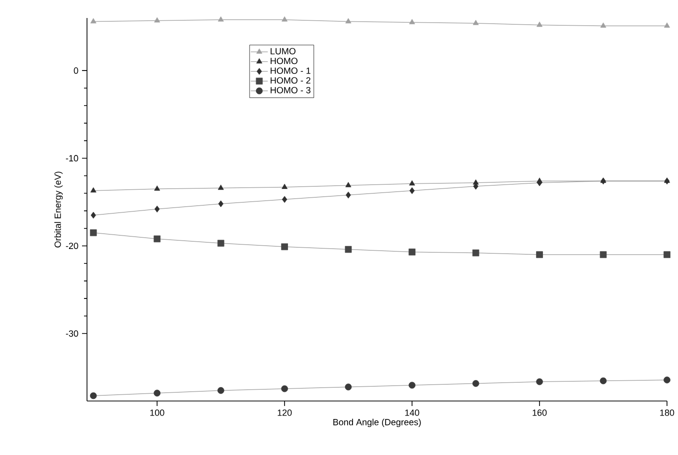 This screenshot has width=678, height=455. What do you see at coordinates (283, 51) in the screenshot?
I see `legend-label: LUMO` at bounding box center [283, 51].